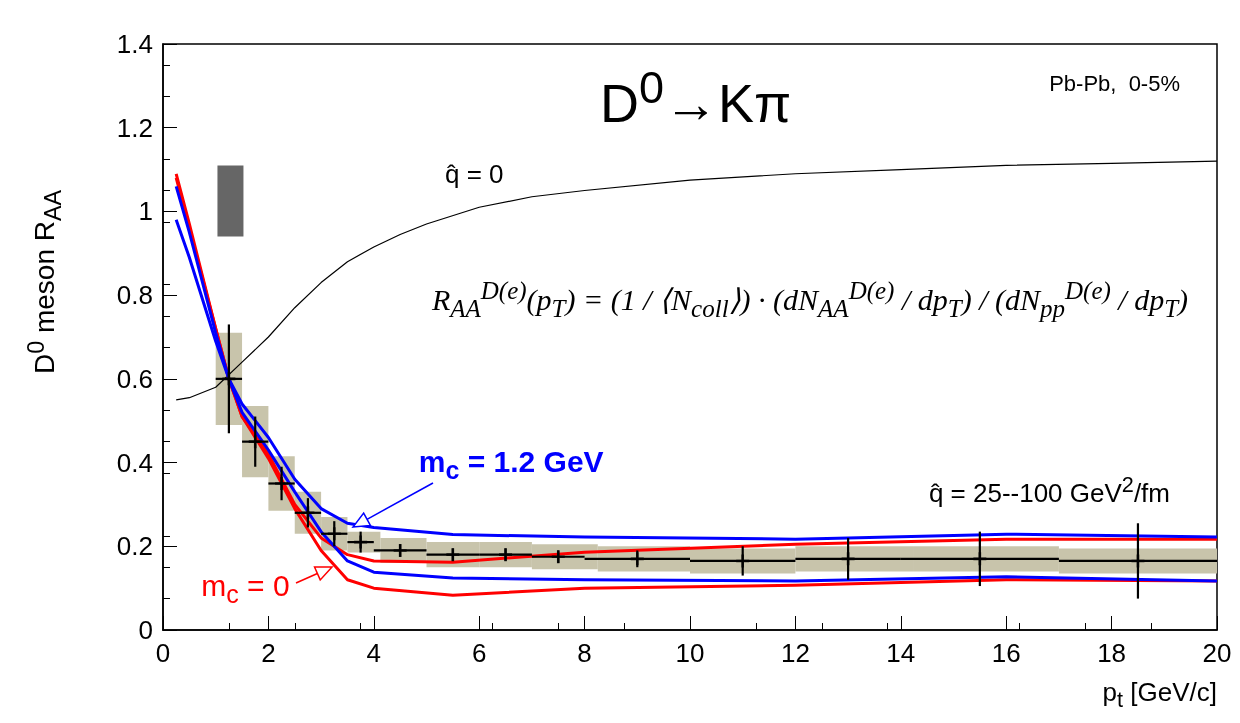  Describe the element at coordinates (474, 173) in the screenshot. I see `annotation: q̂ = 0` at that location.